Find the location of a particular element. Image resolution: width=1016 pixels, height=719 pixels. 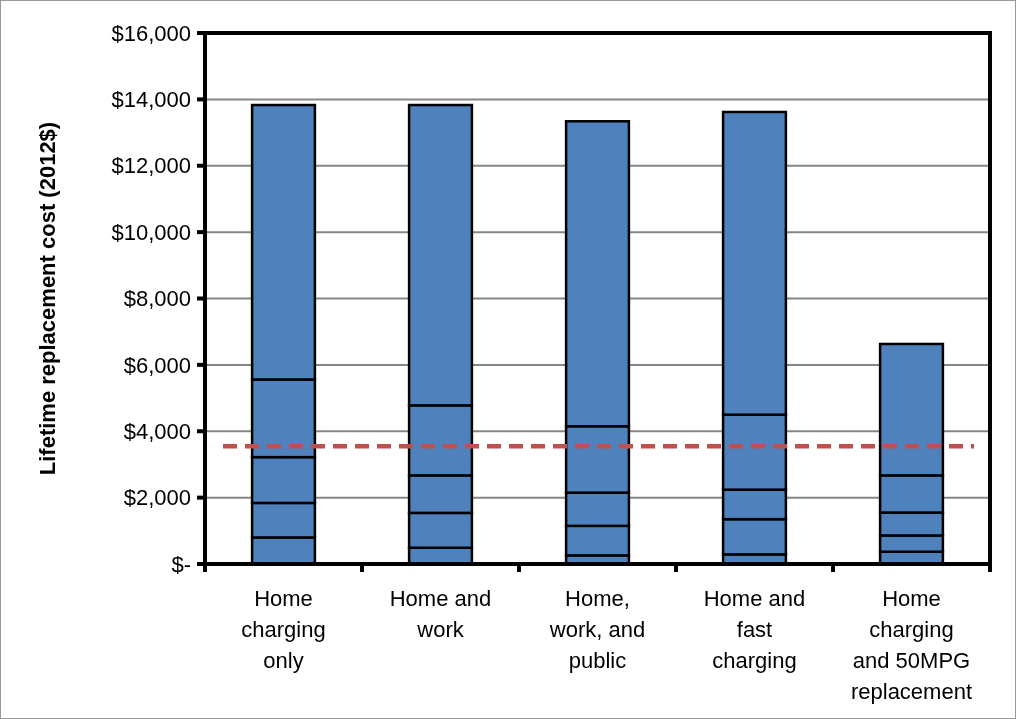

y-tick-label: $16,000 is located at coordinates (151, 33).